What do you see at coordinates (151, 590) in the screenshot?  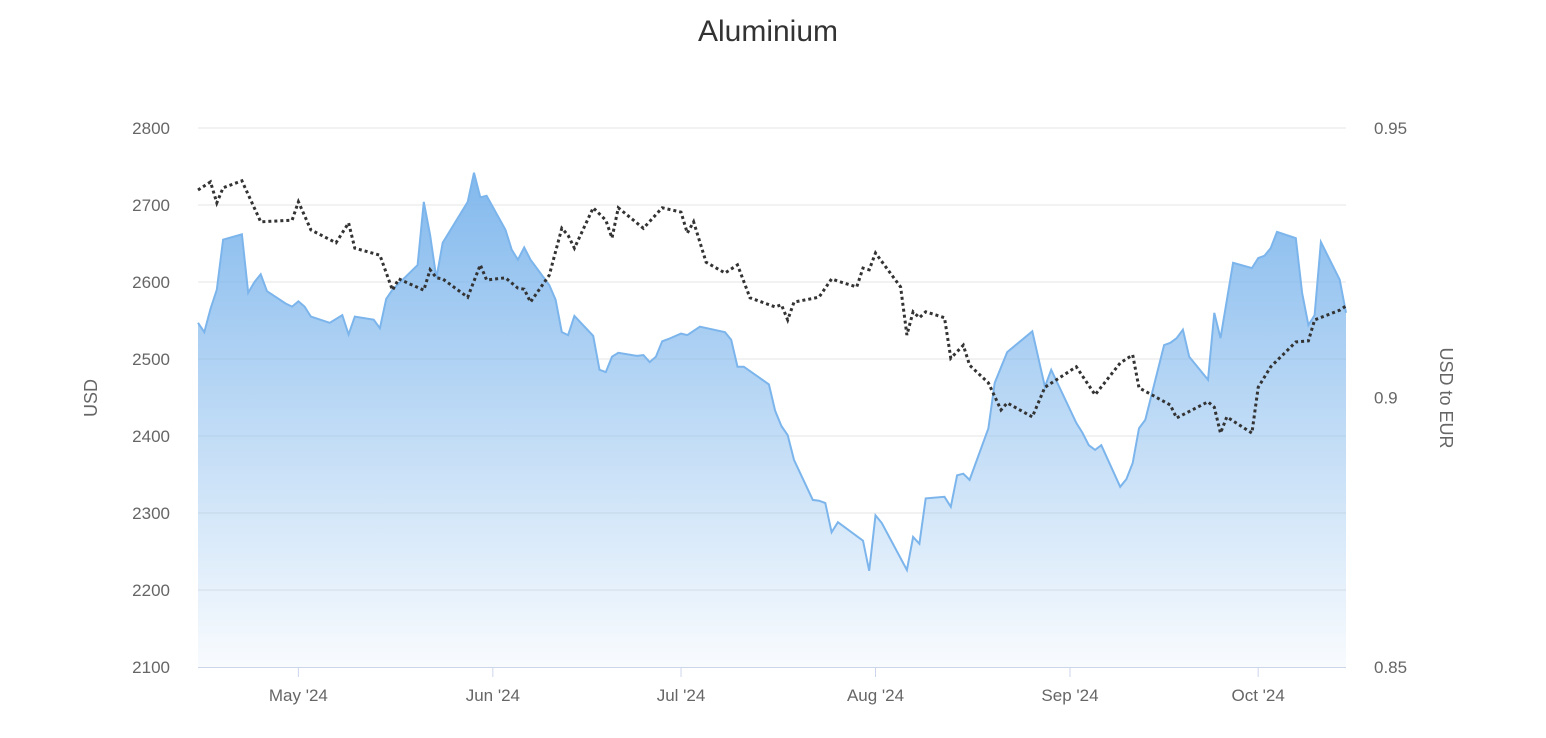 I see `left-tick-label: 2200` at bounding box center [151, 590].